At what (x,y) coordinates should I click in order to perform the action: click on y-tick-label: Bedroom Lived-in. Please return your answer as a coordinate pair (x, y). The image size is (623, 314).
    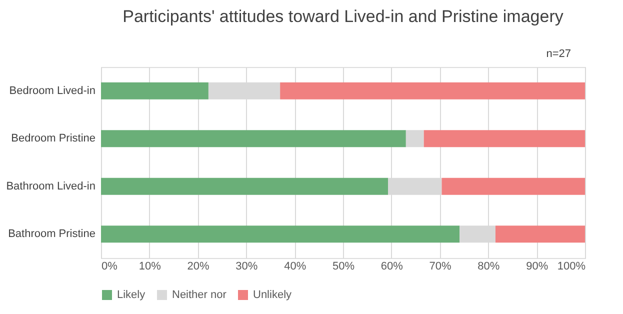
    Looking at the image, I should click on (52, 90).